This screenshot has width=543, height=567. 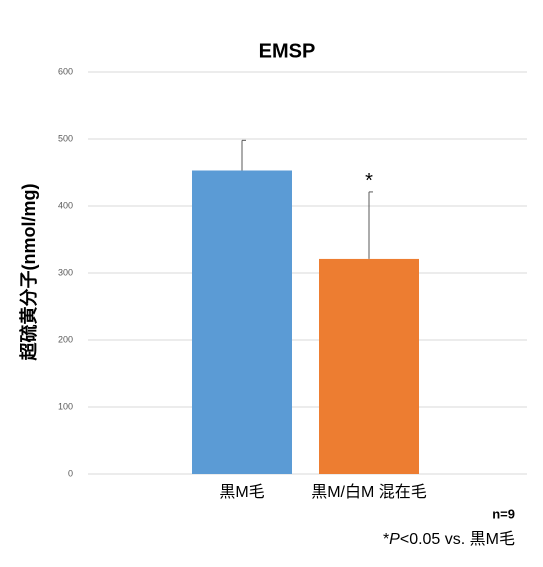 I want to click on footnote-text: <0.05 vs. 黒M毛, so click(x=457, y=539).